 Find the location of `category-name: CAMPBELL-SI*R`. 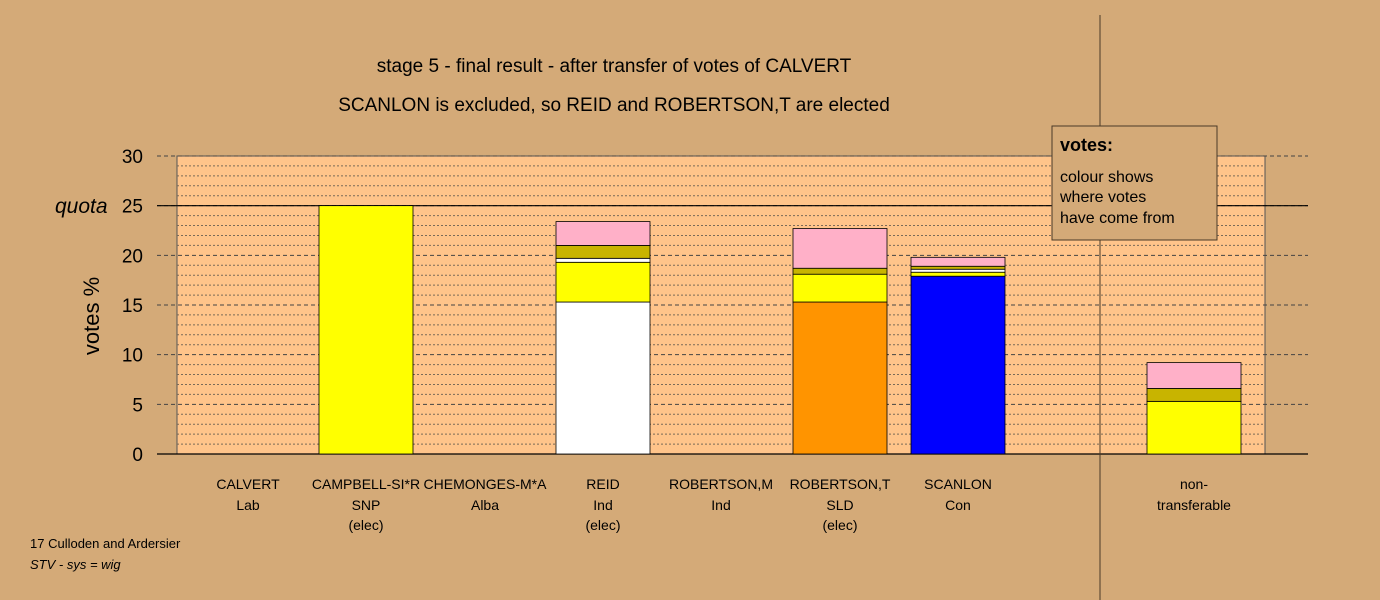

category-name: CAMPBELL-SI*R is located at coordinates (366, 484).